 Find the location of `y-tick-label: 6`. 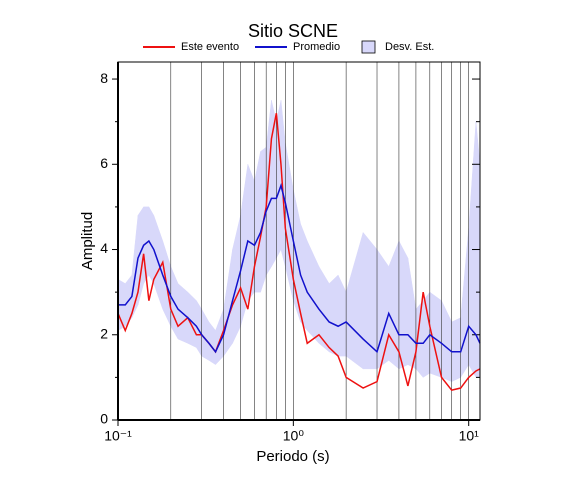

y-tick-label: 6 is located at coordinates (104, 163).